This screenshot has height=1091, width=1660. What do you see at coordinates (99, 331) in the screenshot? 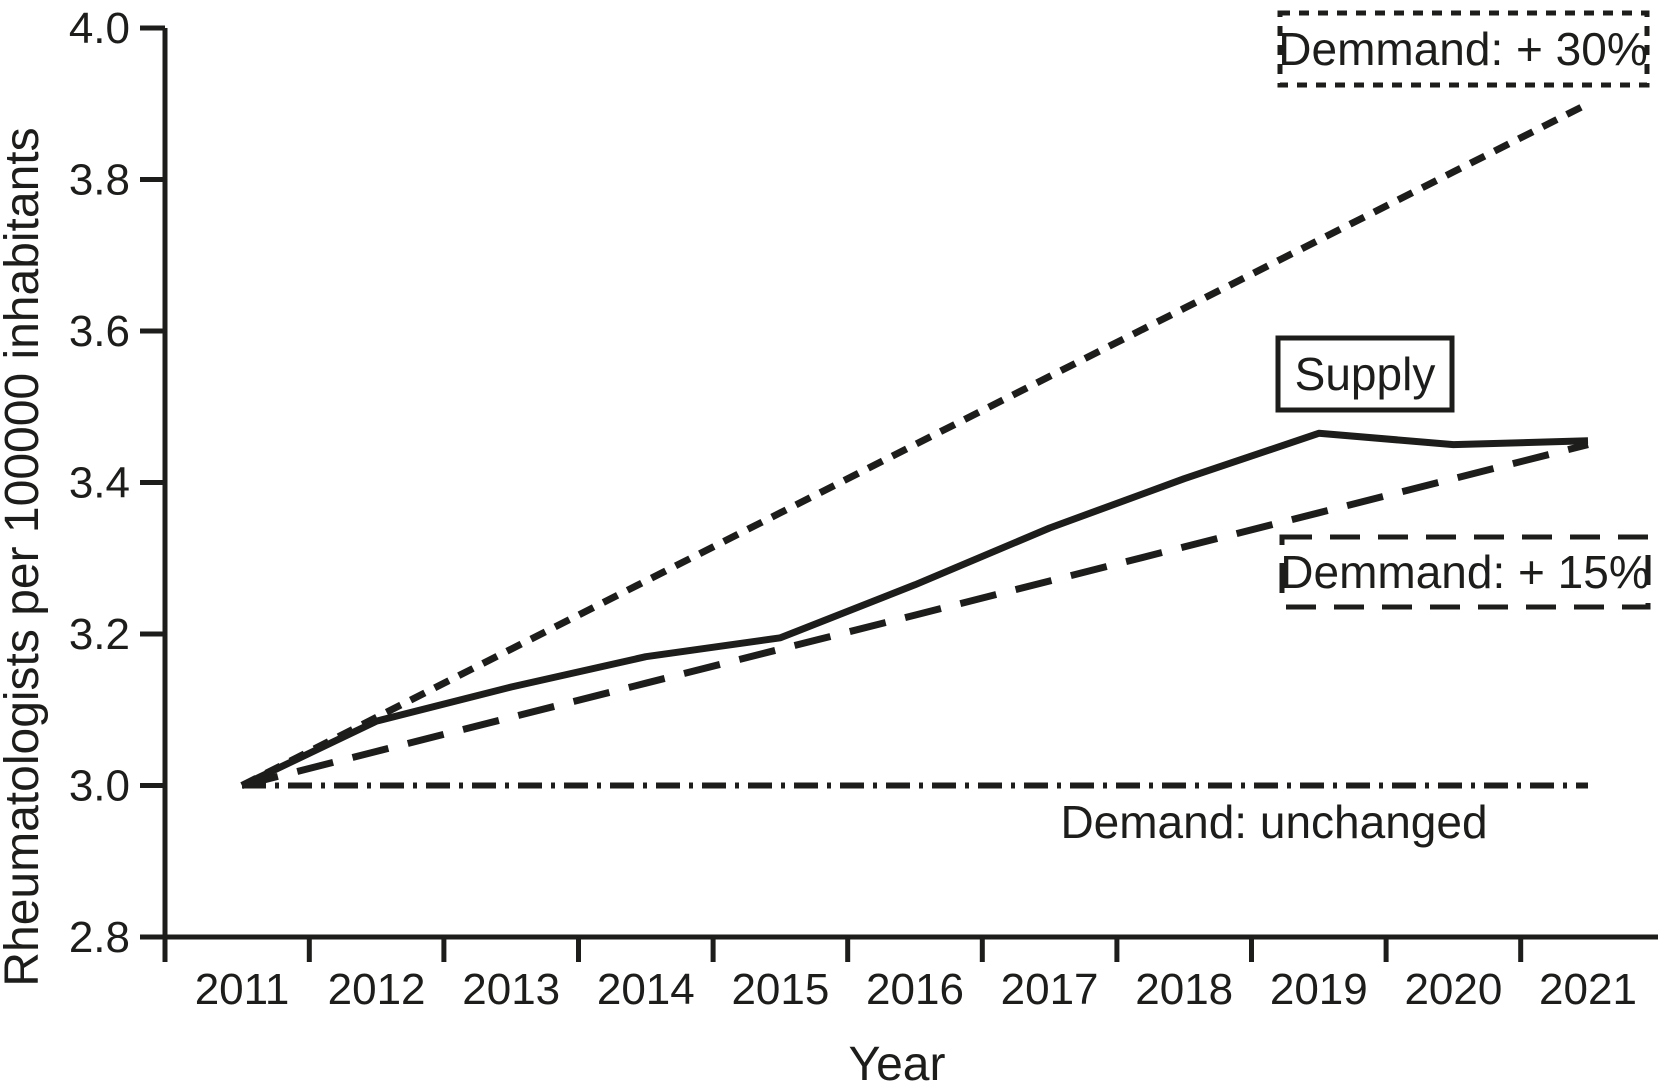
I see `y-tick-label: 3.6` at bounding box center [99, 331].